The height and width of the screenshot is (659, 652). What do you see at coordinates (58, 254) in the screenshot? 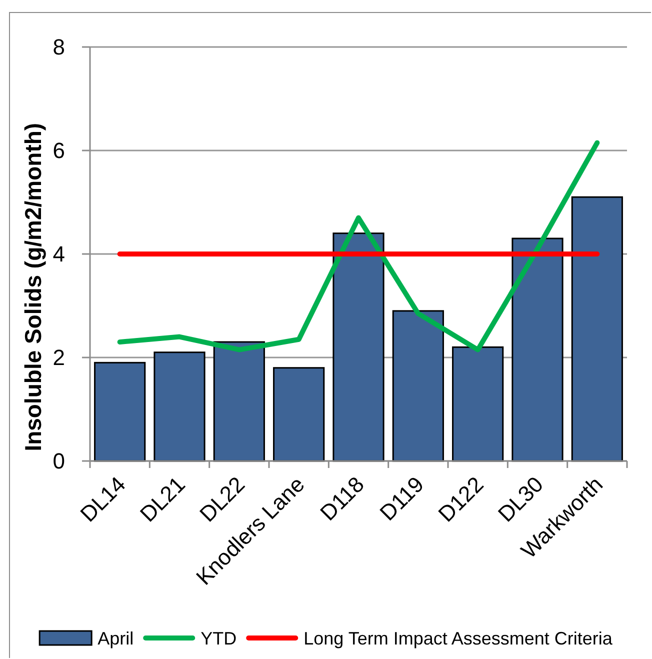
I see `y-tick-label: 4` at bounding box center [58, 254].